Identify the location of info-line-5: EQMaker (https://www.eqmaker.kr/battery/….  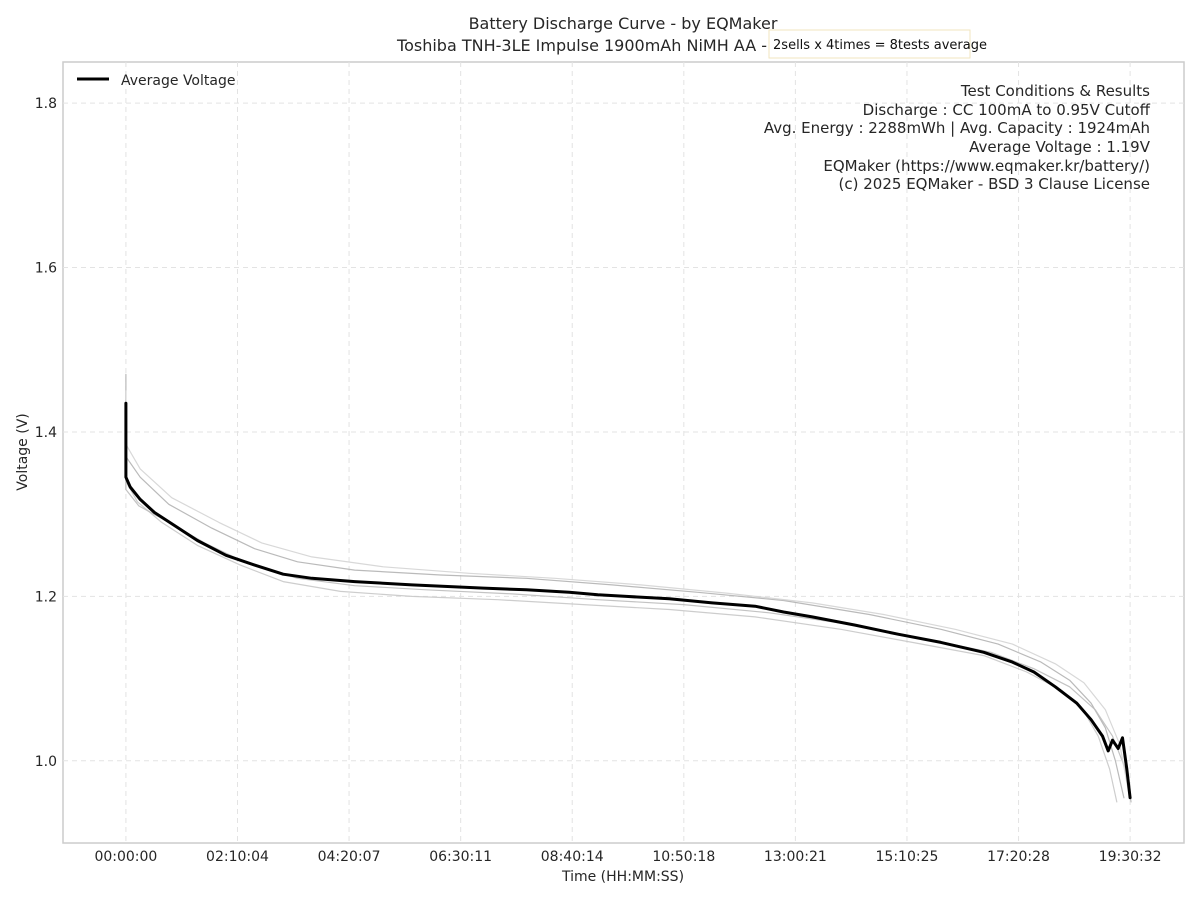
(986, 166).